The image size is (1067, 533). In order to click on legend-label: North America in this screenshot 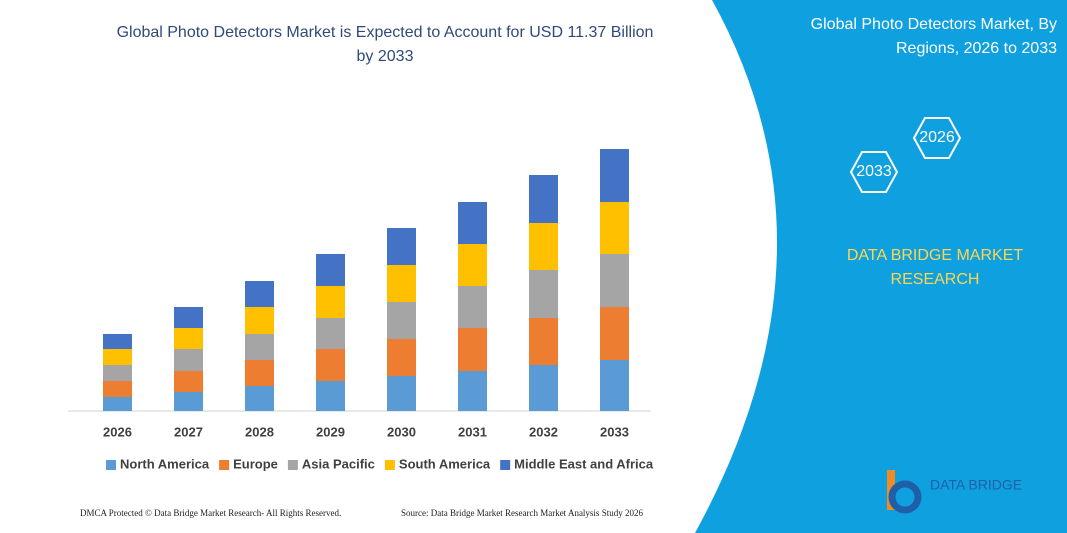, I will do `click(165, 463)`.